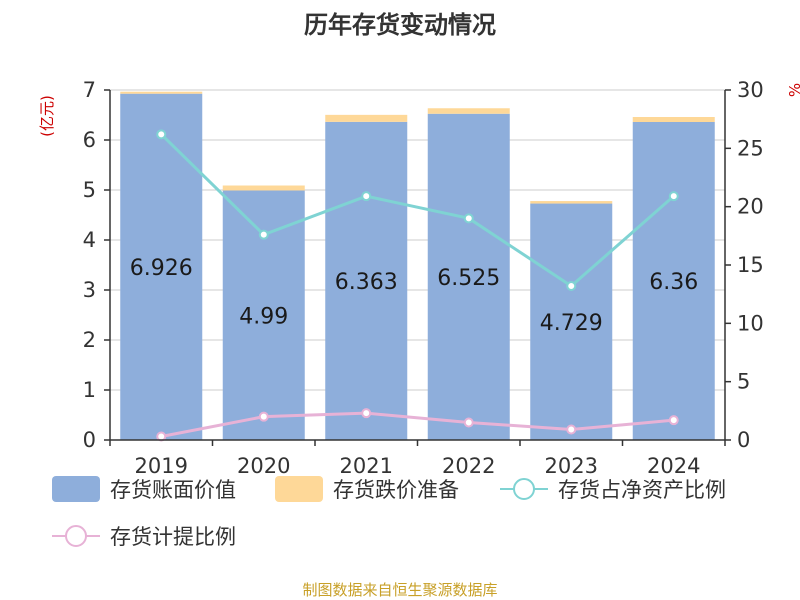 The height and width of the screenshot is (600, 800). What do you see at coordinates (642, 490) in the screenshot?
I see `legend-label: 存货占净资产比例` at bounding box center [642, 490].